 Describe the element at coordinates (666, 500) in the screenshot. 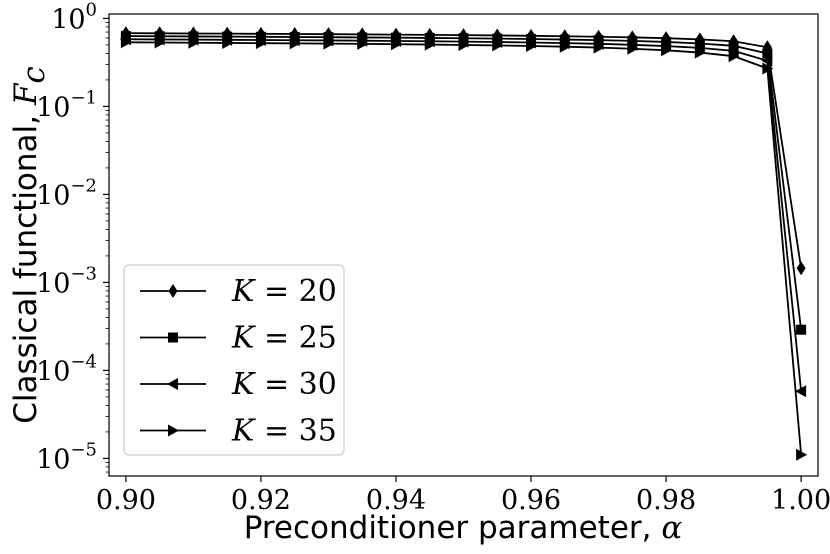

I see `x-tick-label-4: 0.98` at that location.